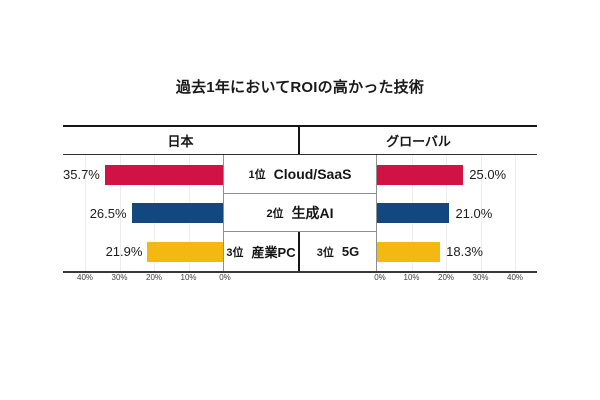  What do you see at coordinates (185, 251) in the screenshot?
I see `bar-japan-industrial-pc` at bounding box center [185, 251].